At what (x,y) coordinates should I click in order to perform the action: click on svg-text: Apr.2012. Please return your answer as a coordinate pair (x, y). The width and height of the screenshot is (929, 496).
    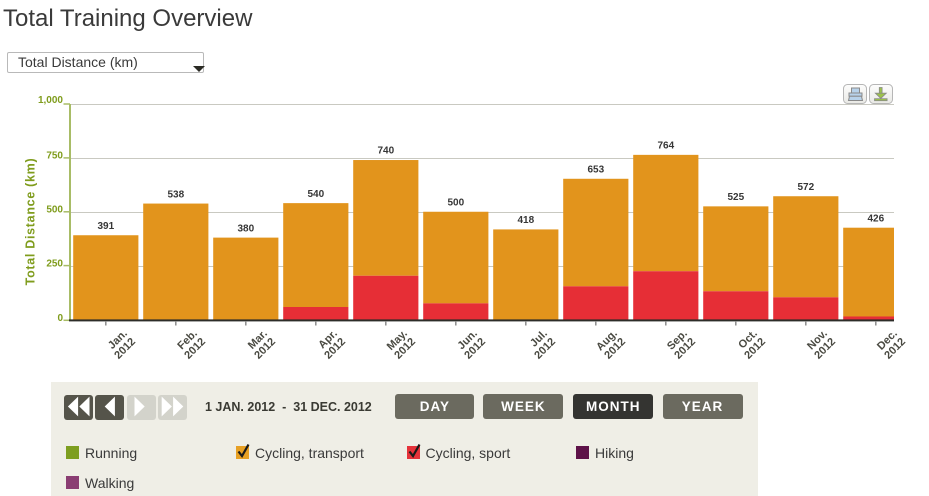
    Looking at the image, I should click on (331, 345).